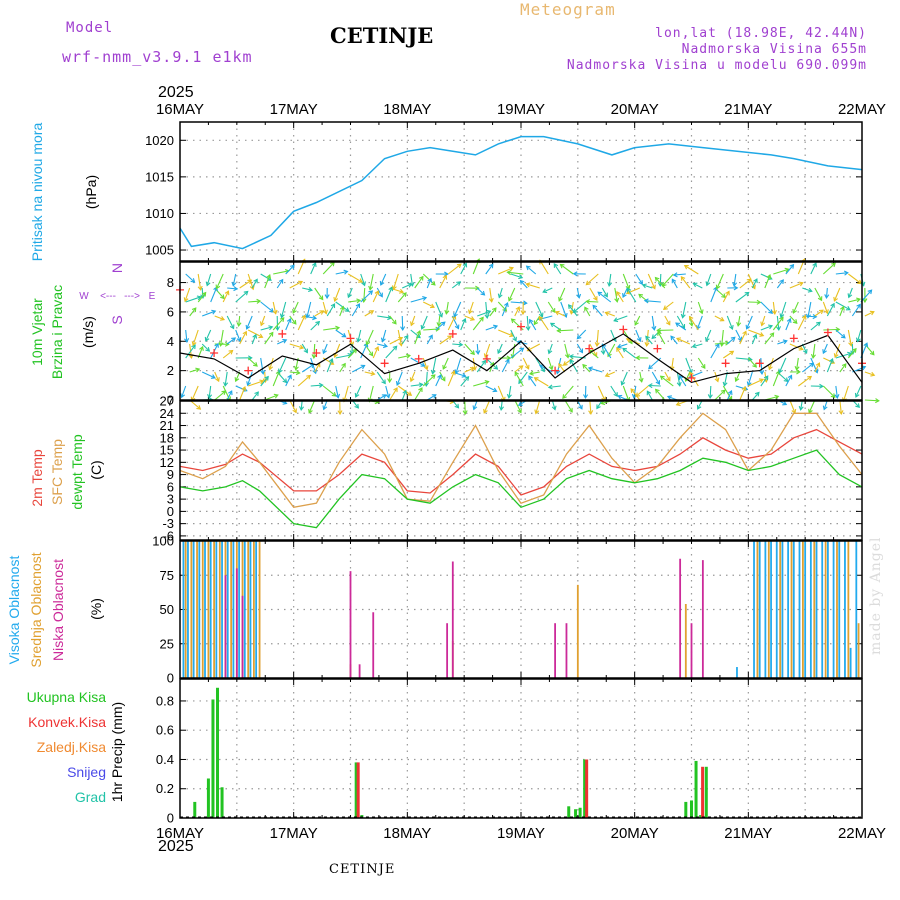  I want to click on y-tick-label: 75, so click(167, 575).